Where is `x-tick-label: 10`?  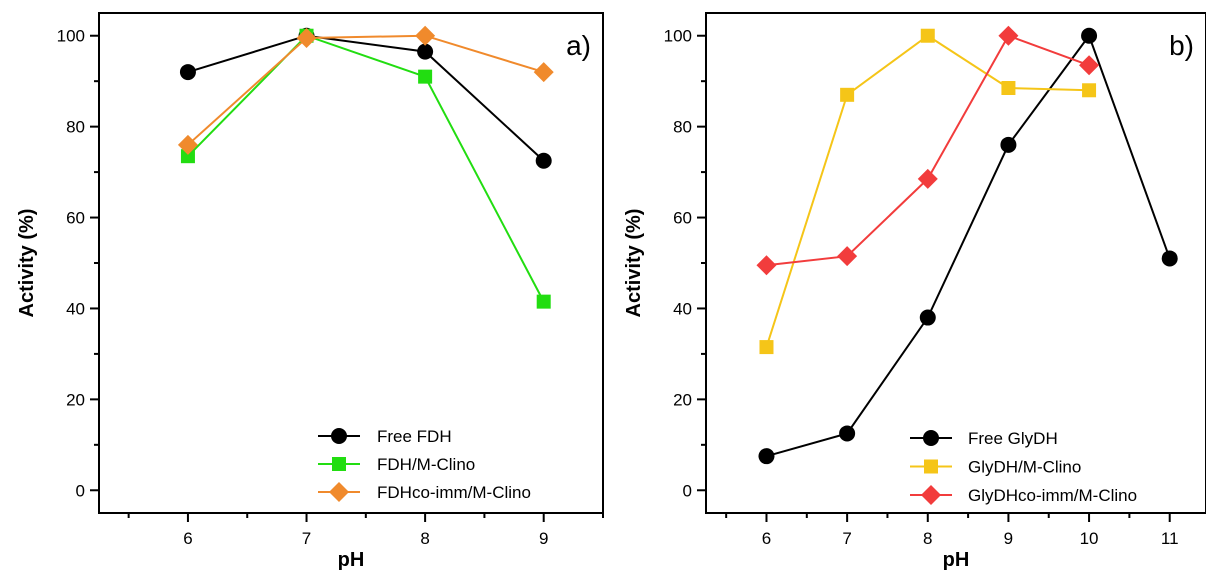 x-tick-label: 10 is located at coordinates (1089, 538).